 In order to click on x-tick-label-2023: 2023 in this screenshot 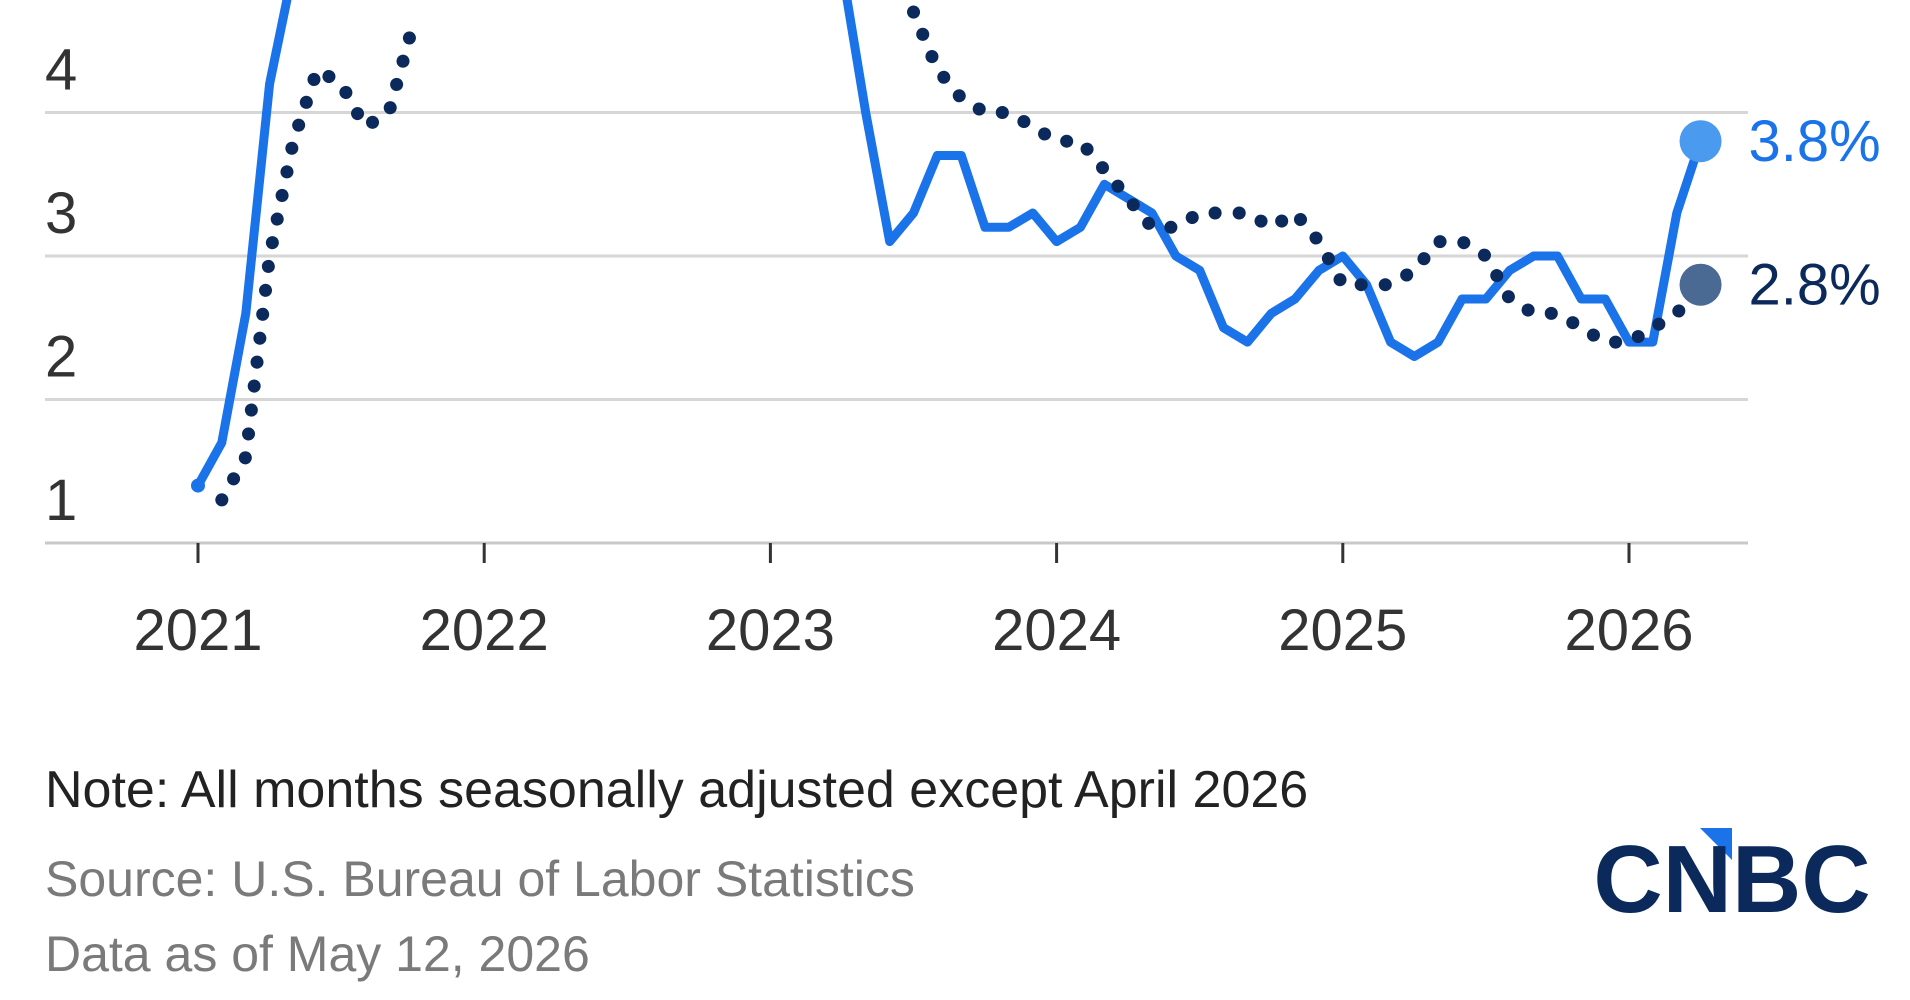, I will do `click(770, 630)`.